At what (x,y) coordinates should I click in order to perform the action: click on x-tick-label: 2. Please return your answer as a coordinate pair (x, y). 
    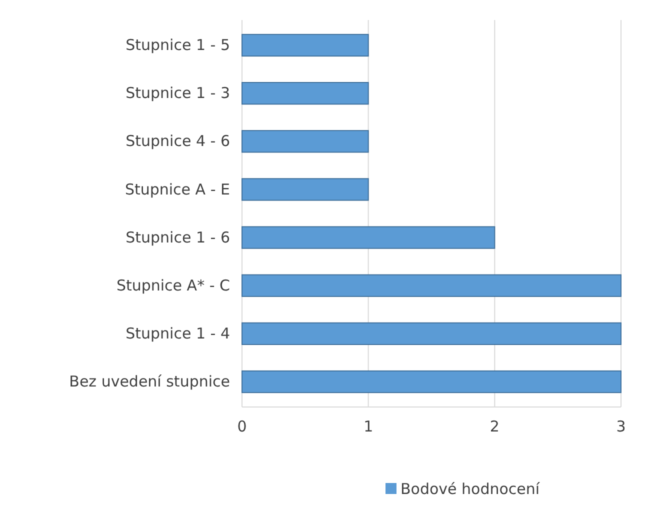
    Looking at the image, I should click on (495, 427).